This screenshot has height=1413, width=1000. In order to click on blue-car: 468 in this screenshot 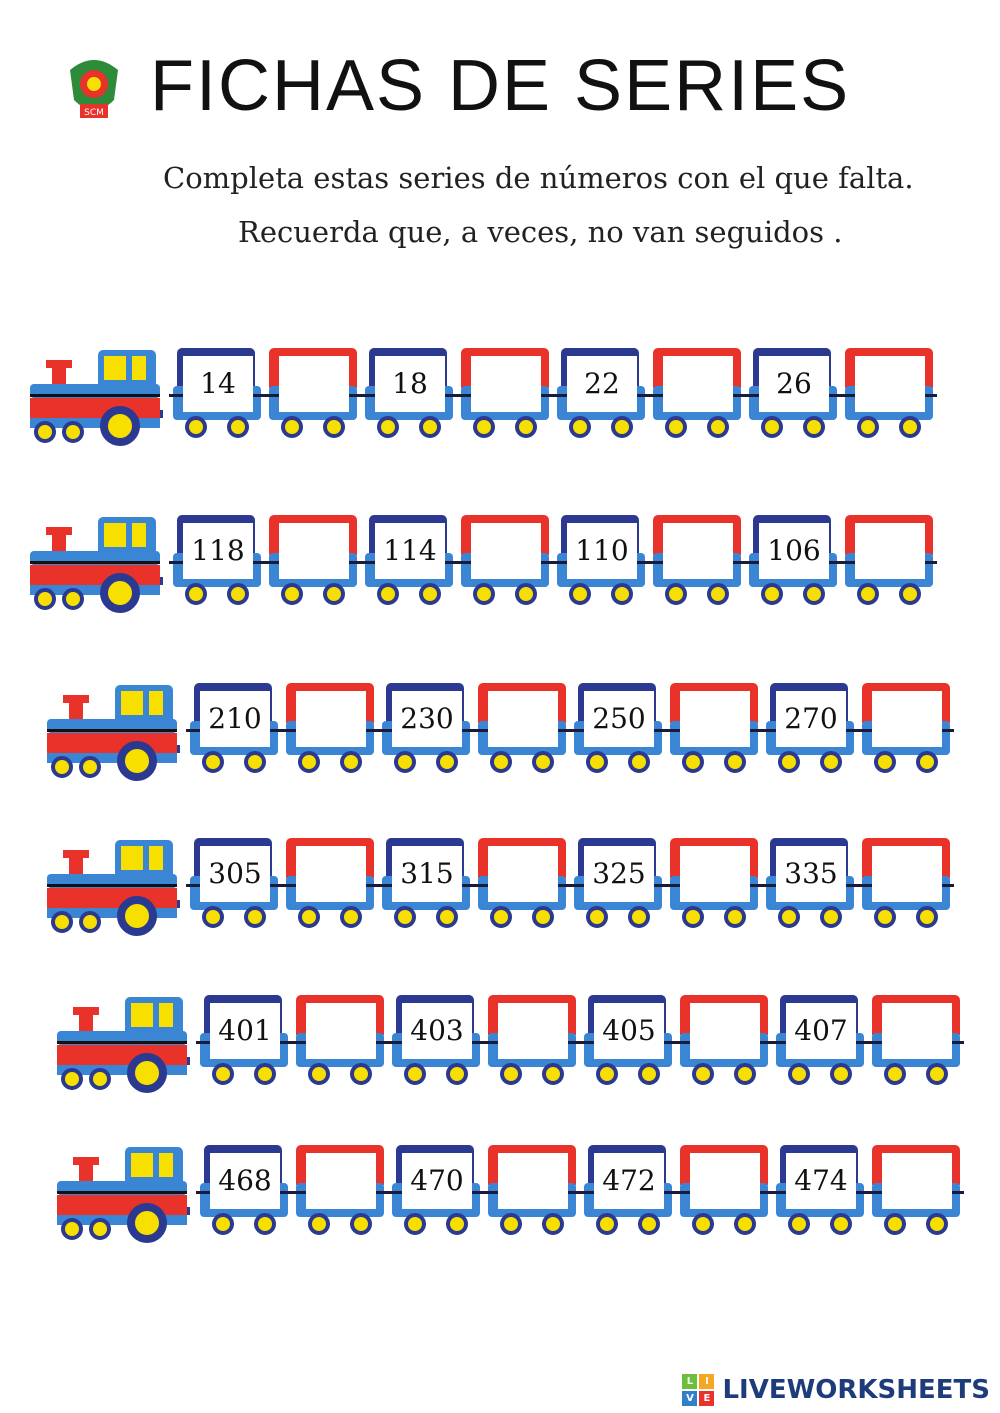, I will do `click(244, 1195)`.